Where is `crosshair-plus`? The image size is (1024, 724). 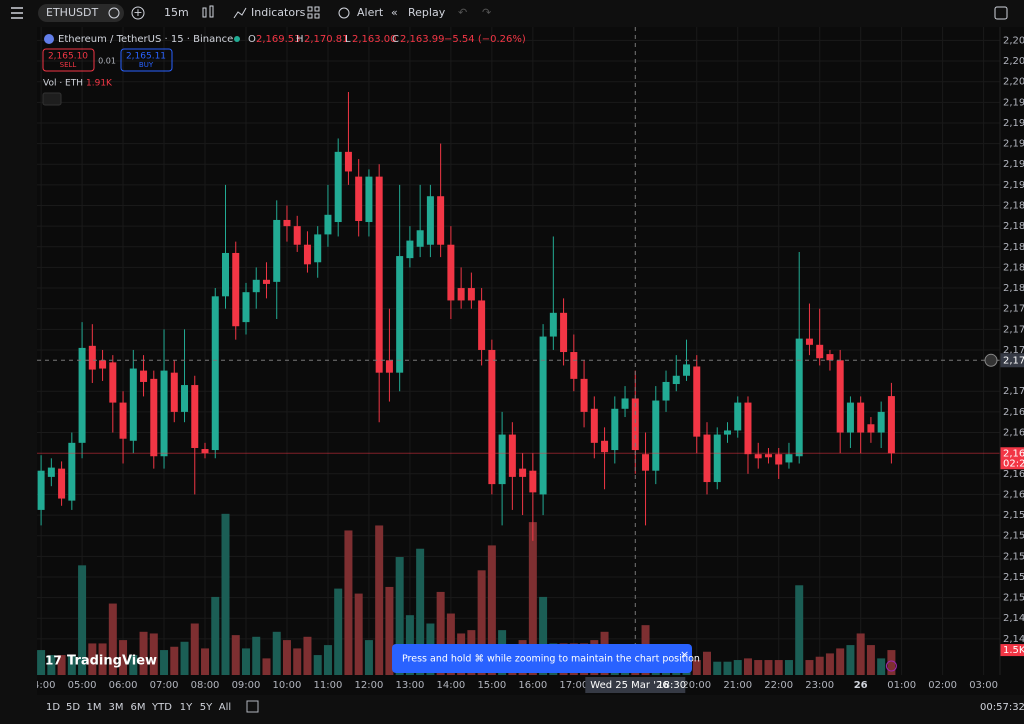 crosshair-plus is located at coordinates (991, 360).